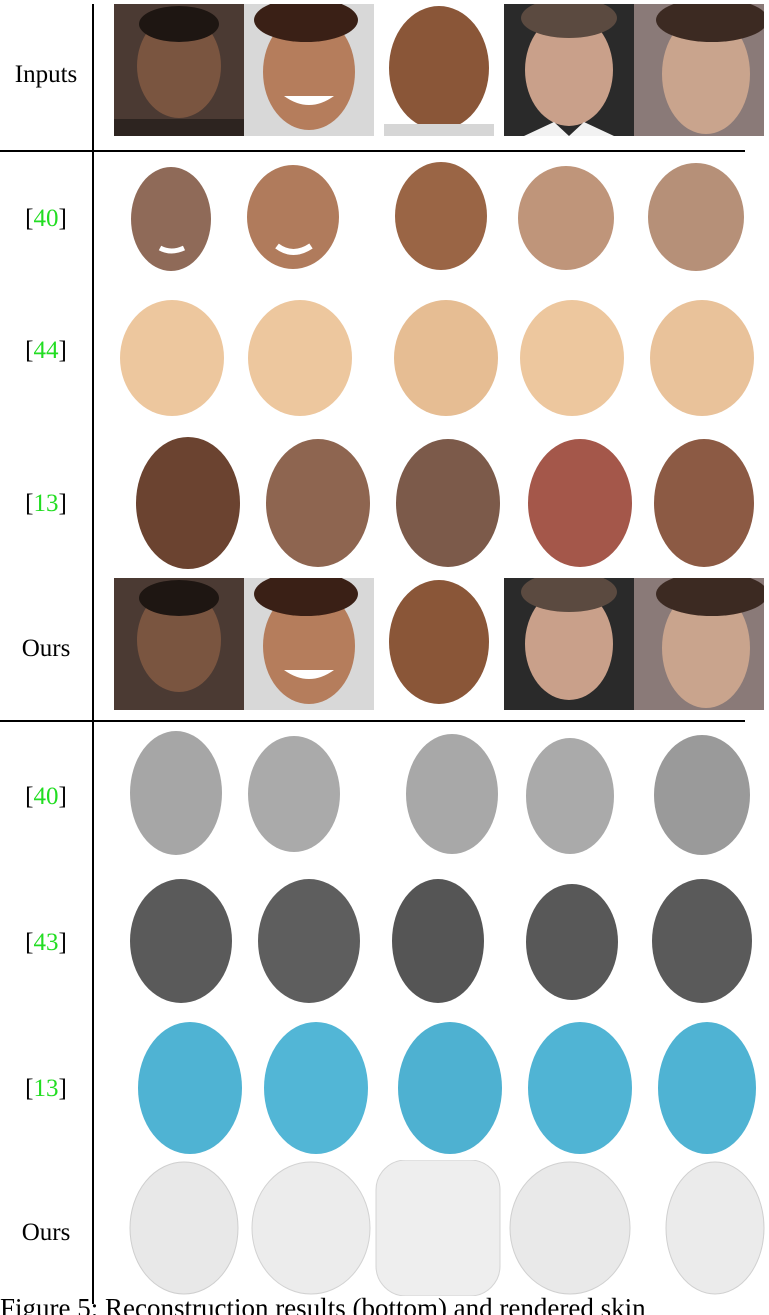 The height and width of the screenshot is (1315, 769). Describe the element at coordinates (46, 648) in the screenshot. I see `row-label-tex-ours: Ours` at that location.